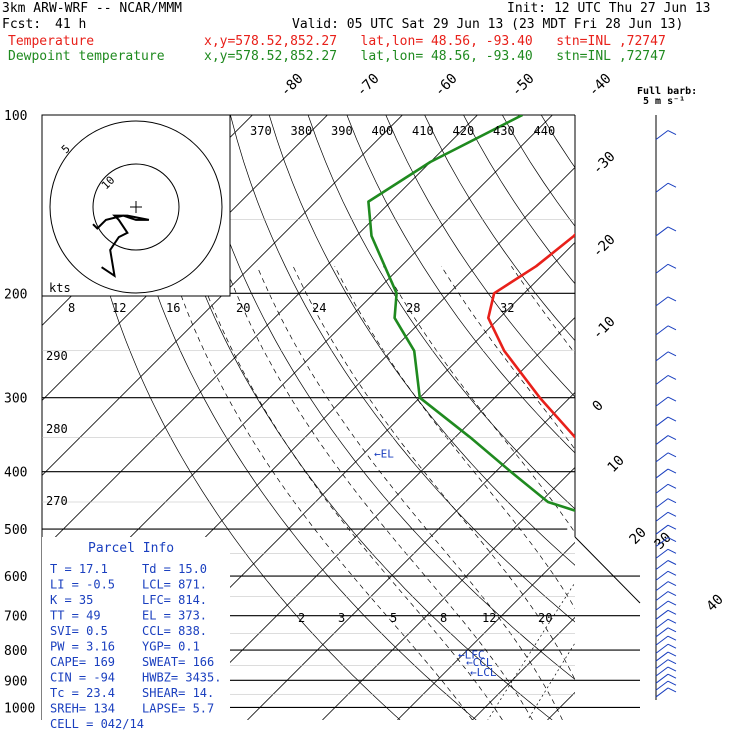 The width and height of the screenshot is (740, 740). What do you see at coordinates (15, 294) in the screenshot?
I see `pressure-label: 200` at bounding box center [15, 294].